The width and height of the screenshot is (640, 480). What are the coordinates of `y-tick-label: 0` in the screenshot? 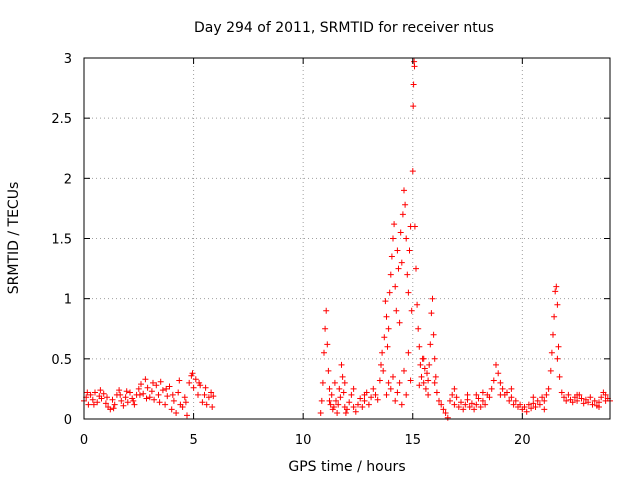 It's located at (68, 420).